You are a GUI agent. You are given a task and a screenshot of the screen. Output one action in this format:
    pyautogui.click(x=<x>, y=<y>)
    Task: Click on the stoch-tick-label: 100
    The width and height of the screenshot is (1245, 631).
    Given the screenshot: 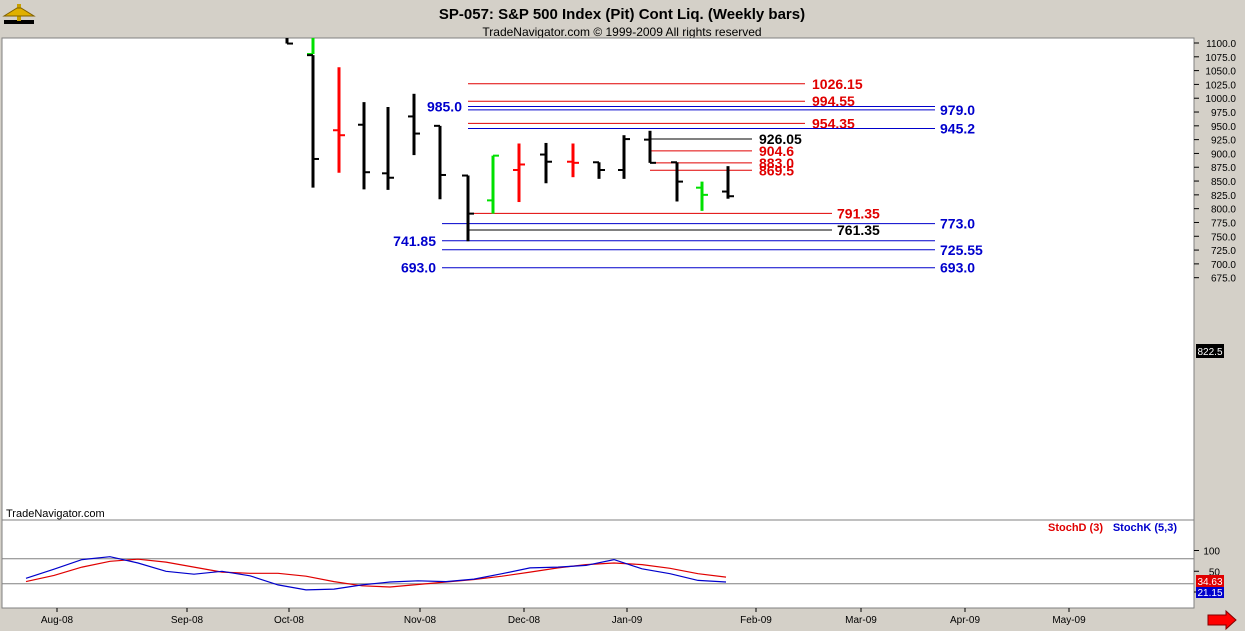 What is the action you would take?
    pyautogui.click(x=1211, y=552)
    